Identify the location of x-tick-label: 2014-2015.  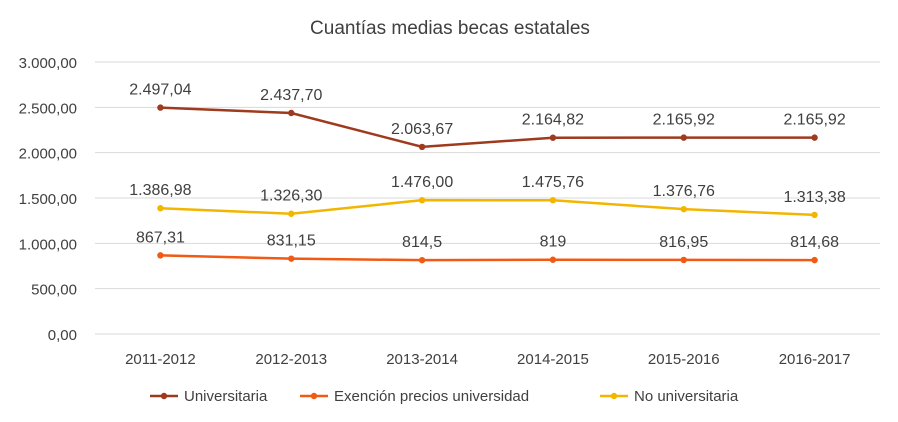
(553, 359).